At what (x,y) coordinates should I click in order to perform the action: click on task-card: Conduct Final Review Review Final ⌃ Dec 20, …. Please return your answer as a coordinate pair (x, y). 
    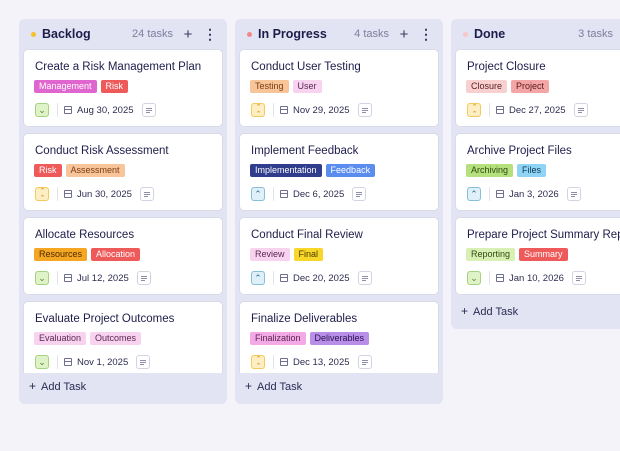
    Looking at the image, I should click on (339, 256).